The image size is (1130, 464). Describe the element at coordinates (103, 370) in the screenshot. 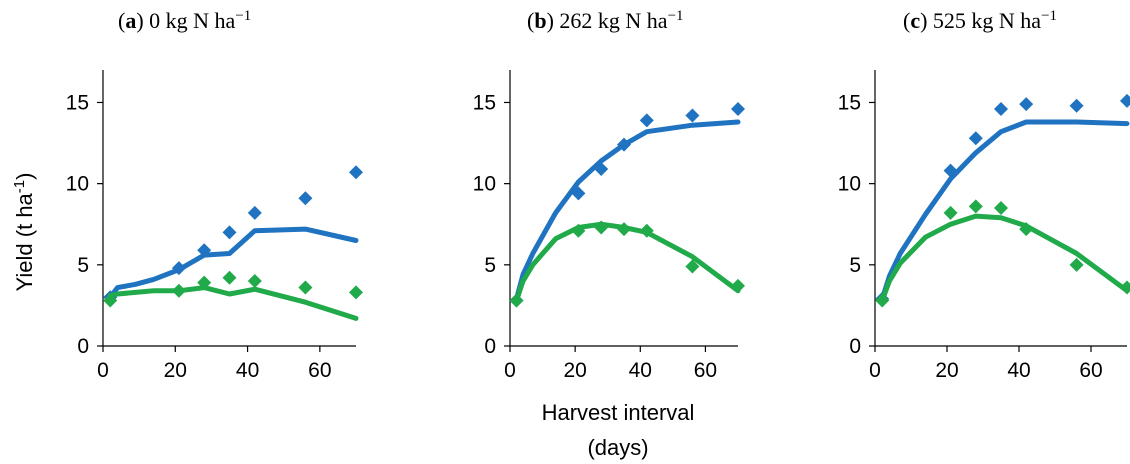

I see `panel-a-x-tick-label: 0` at that location.